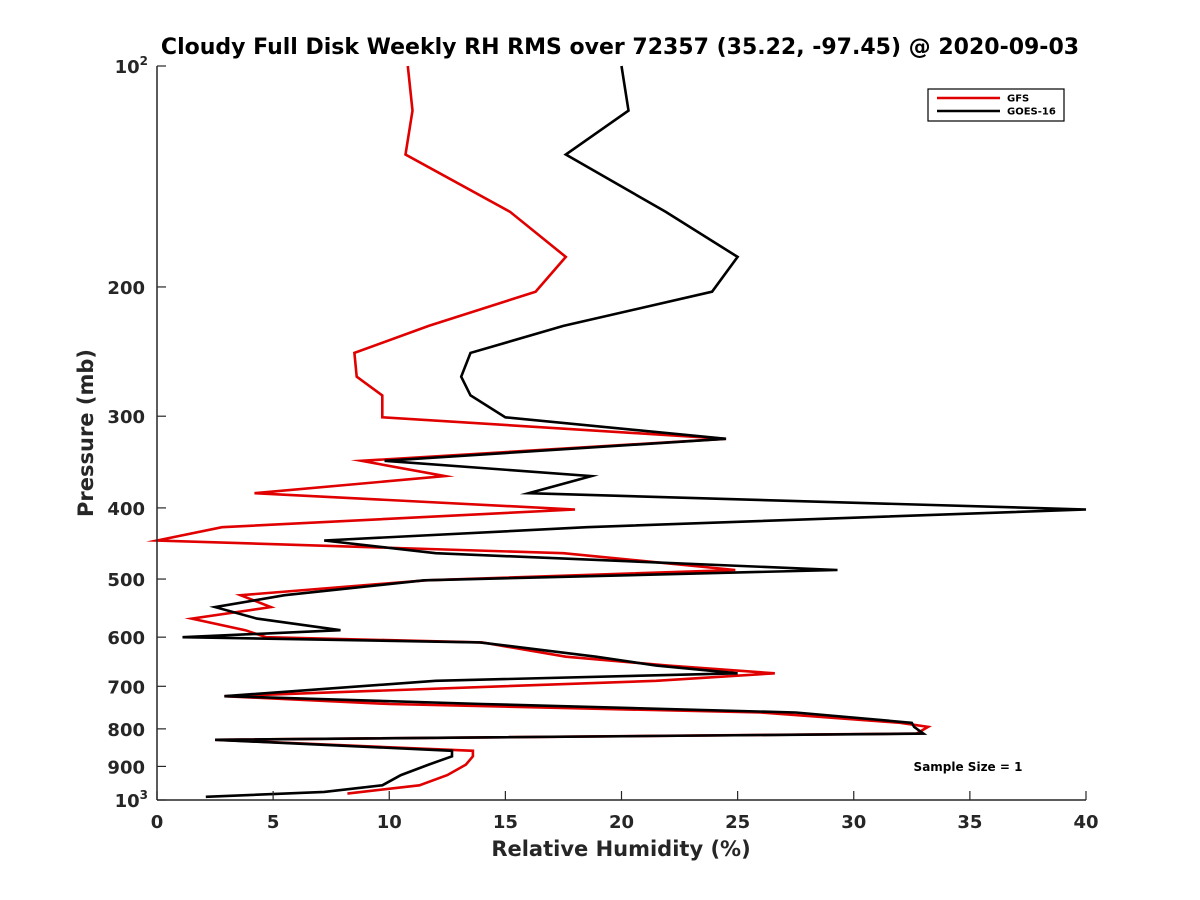 Image resolution: width=1200 pixels, height=900 pixels. What do you see at coordinates (1018, 99) in the screenshot?
I see `legend-label: GFS` at bounding box center [1018, 99].